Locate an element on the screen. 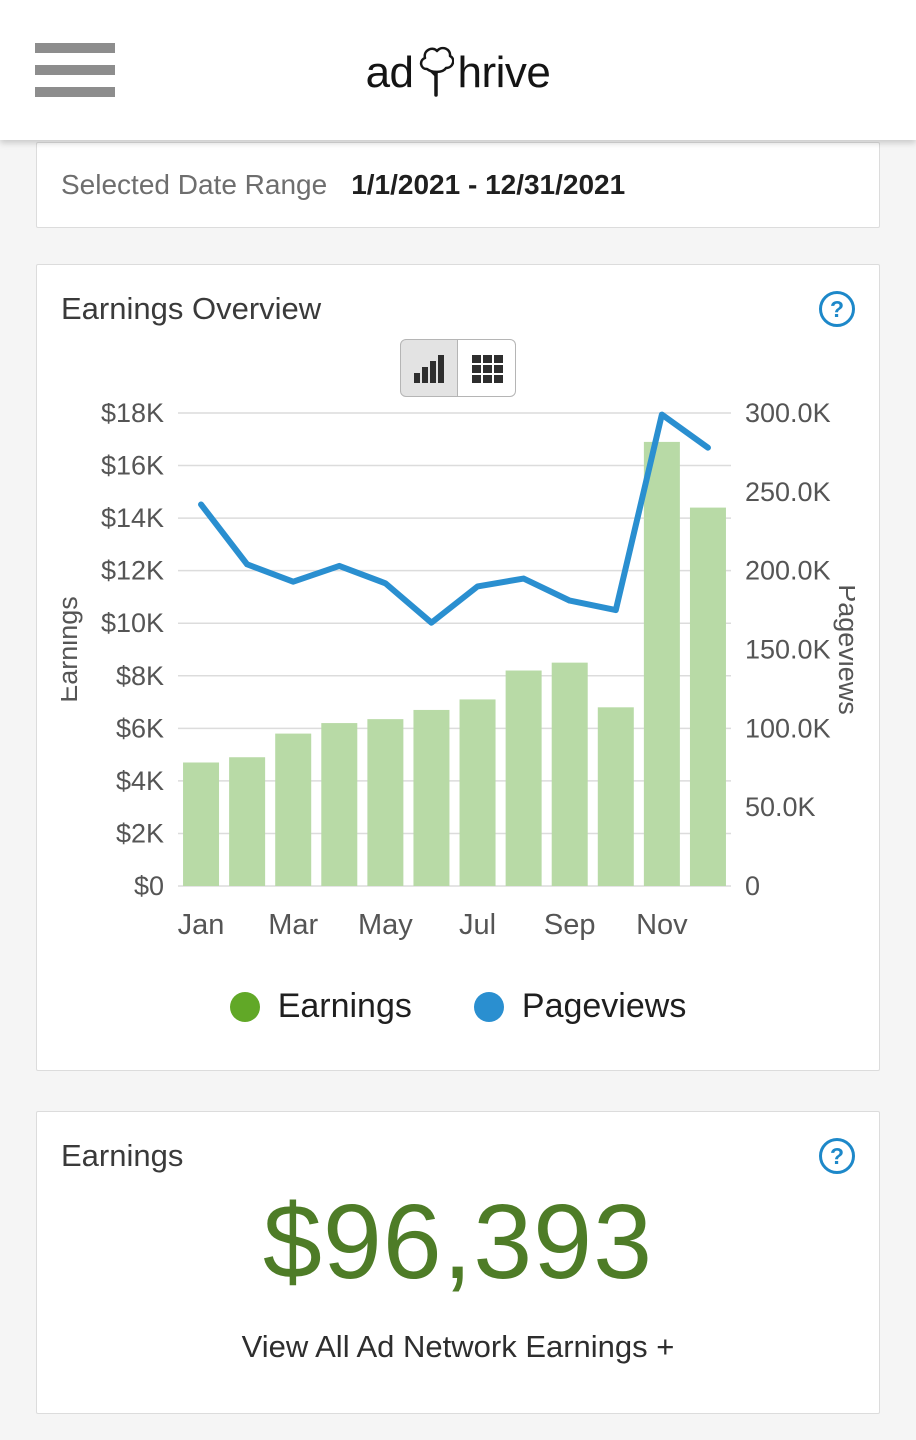 The height and width of the screenshot is (1440, 916). svg-text: Nov is located at coordinates (662, 925).